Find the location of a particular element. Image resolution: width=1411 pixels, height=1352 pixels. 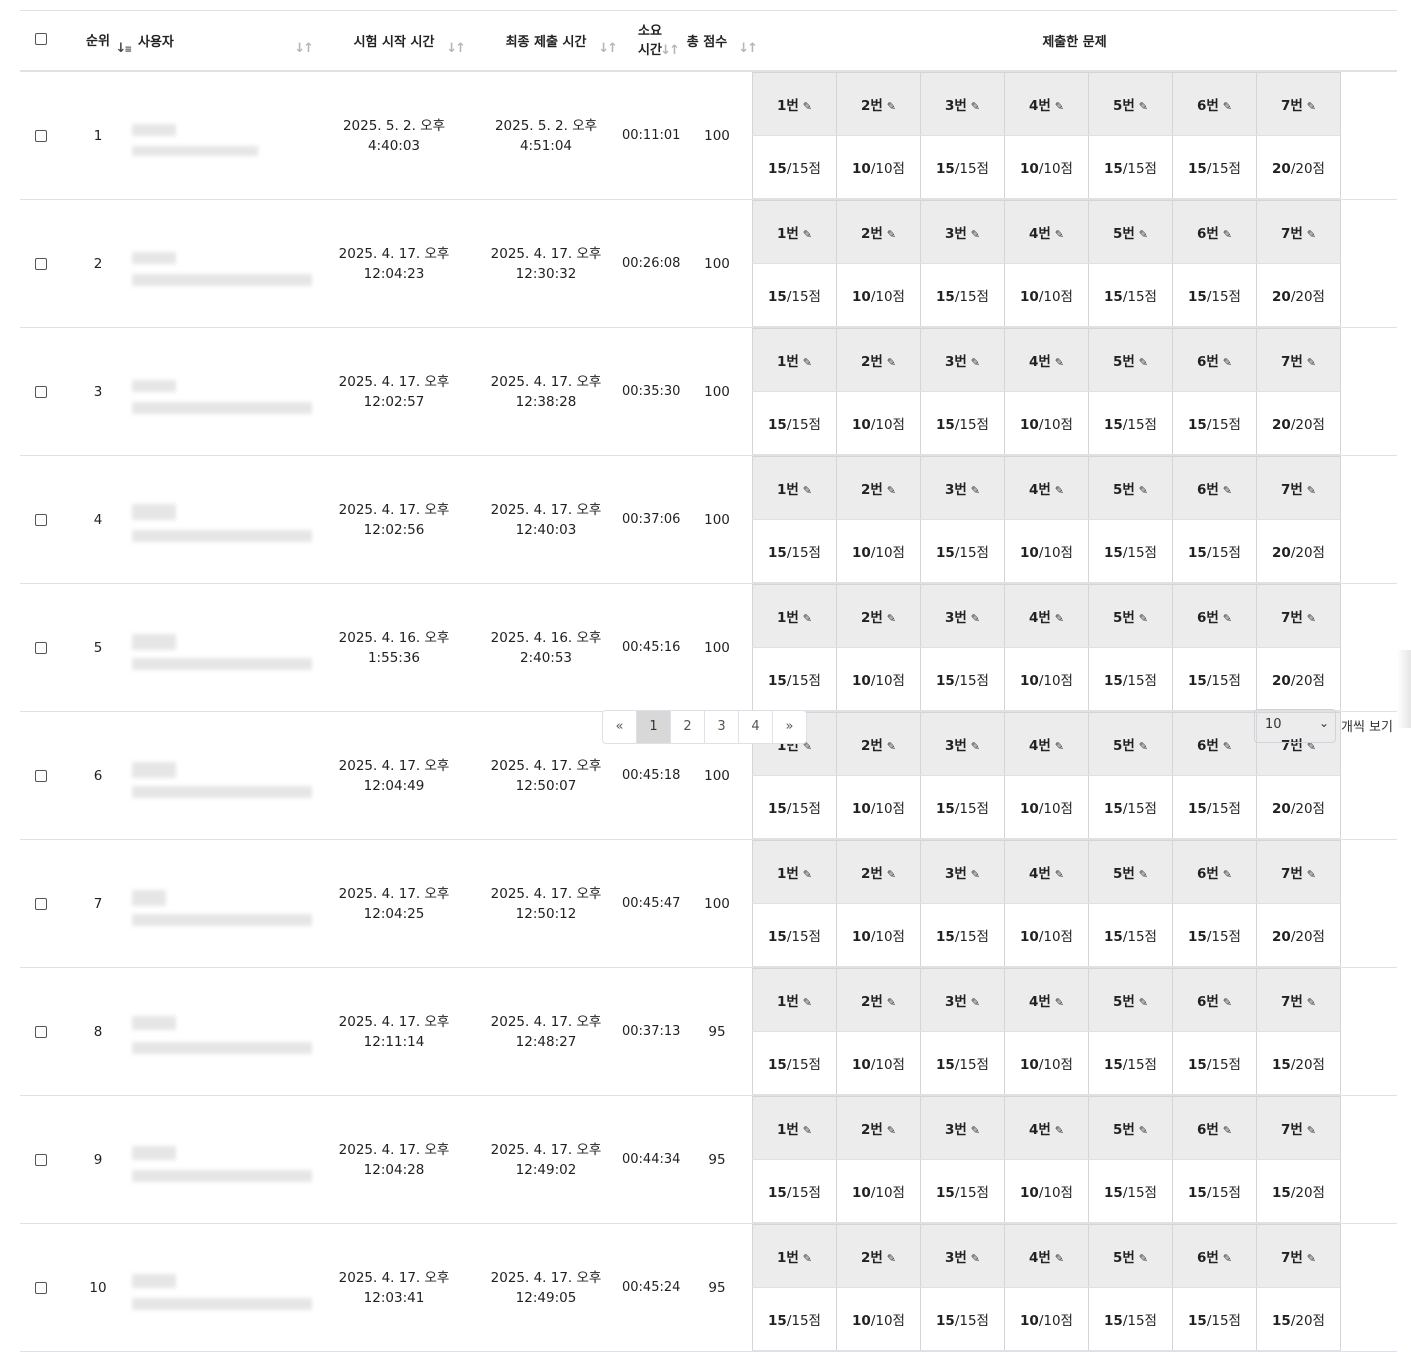

pagination-page-1: 1 is located at coordinates (653, 727).